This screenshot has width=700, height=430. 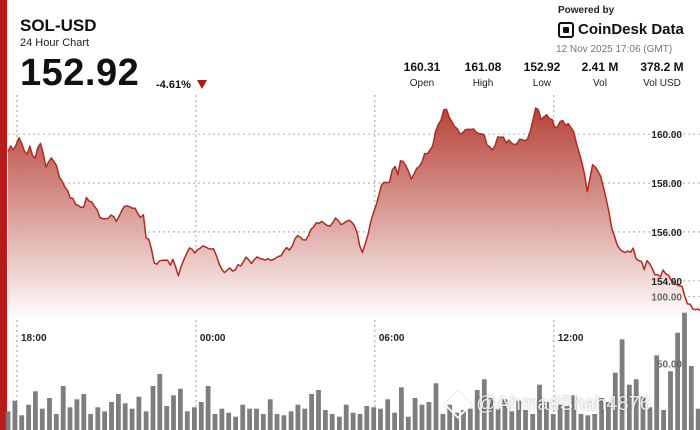 What do you see at coordinates (586, 10) in the screenshot?
I see `powered-by-label: Powered by` at bounding box center [586, 10].